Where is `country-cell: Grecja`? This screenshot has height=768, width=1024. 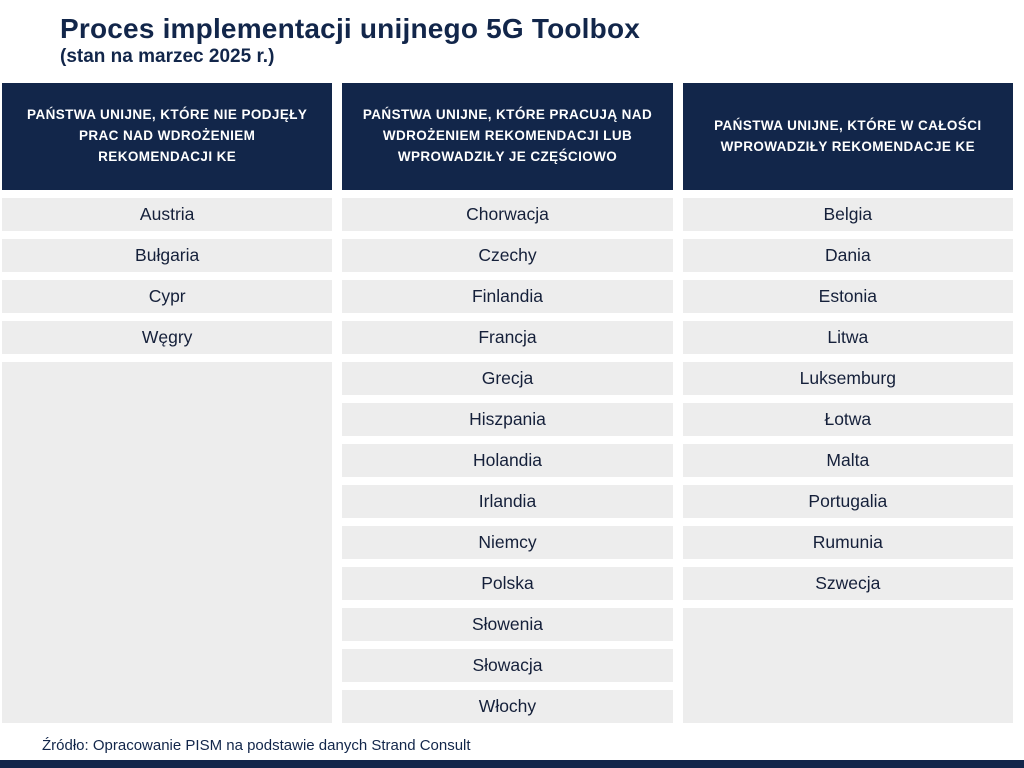 country-cell: Grecja is located at coordinates (507, 379).